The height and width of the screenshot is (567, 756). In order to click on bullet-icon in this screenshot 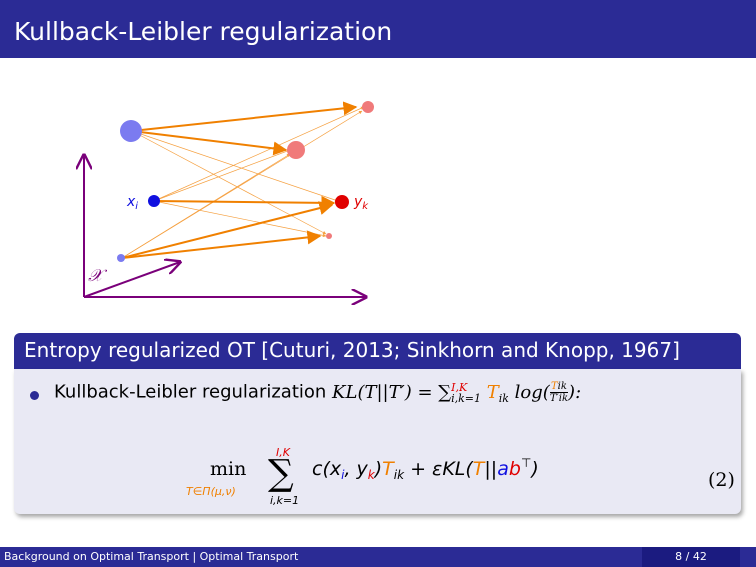, I will do `click(34, 395)`.